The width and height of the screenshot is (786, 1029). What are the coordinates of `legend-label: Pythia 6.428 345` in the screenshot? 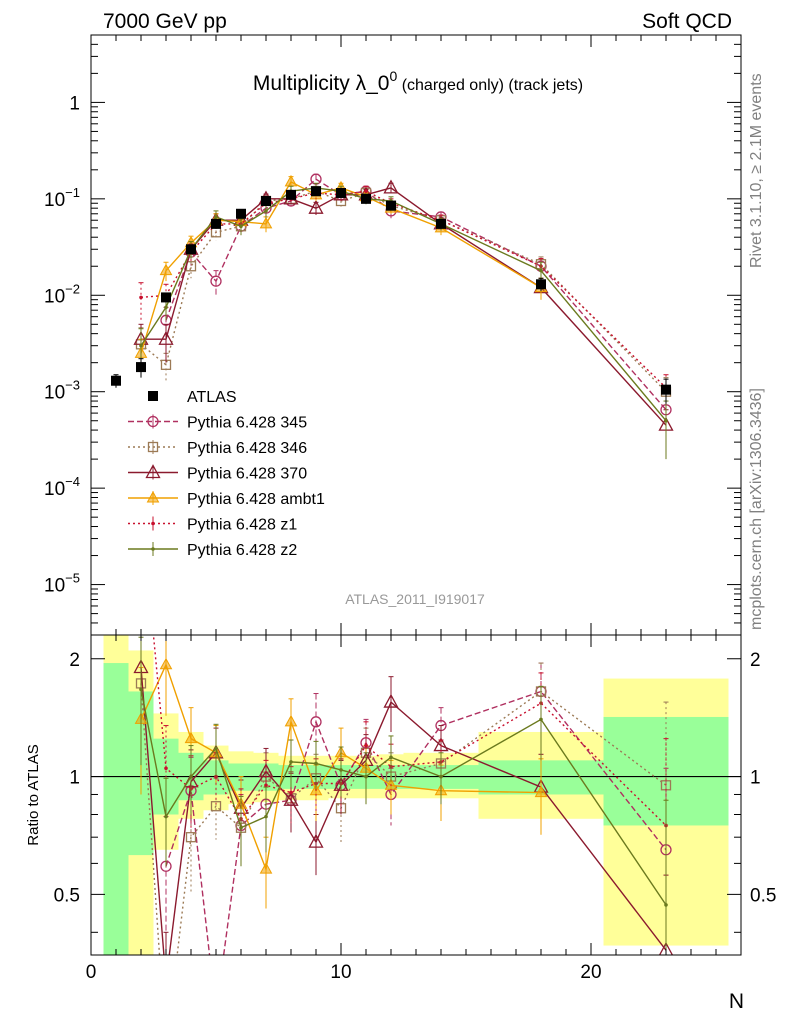 It's located at (247, 423).